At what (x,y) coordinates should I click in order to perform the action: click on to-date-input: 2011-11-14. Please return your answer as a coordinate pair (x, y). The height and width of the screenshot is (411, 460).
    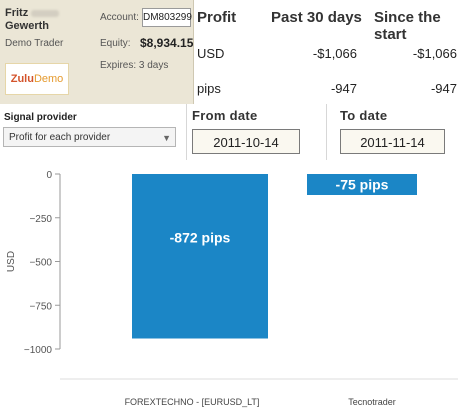
    Looking at the image, I should click on (392, 141).